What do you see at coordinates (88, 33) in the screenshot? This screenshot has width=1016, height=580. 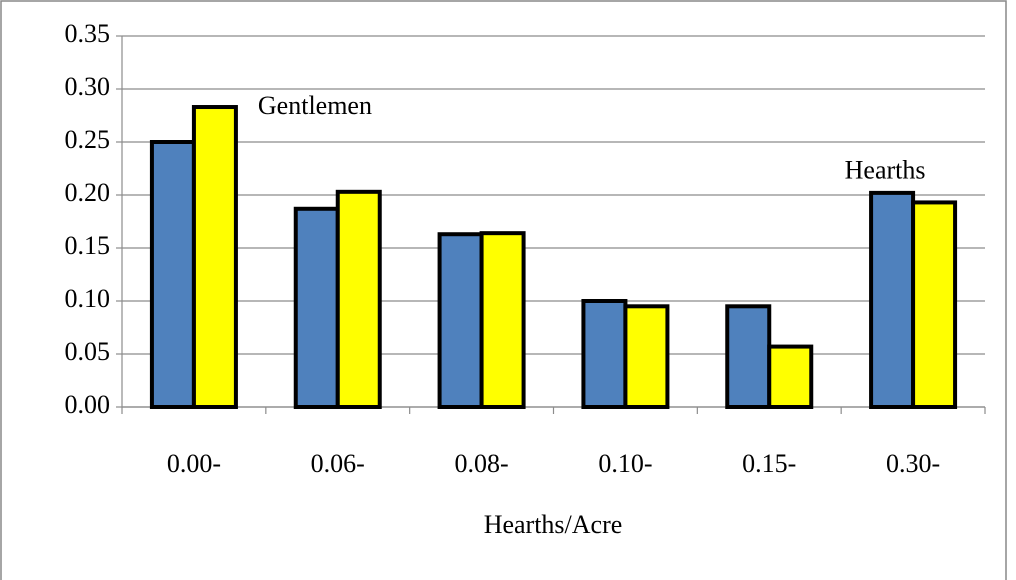 I see `y-tick-label: 0.35` at bounding box center [88, 33].